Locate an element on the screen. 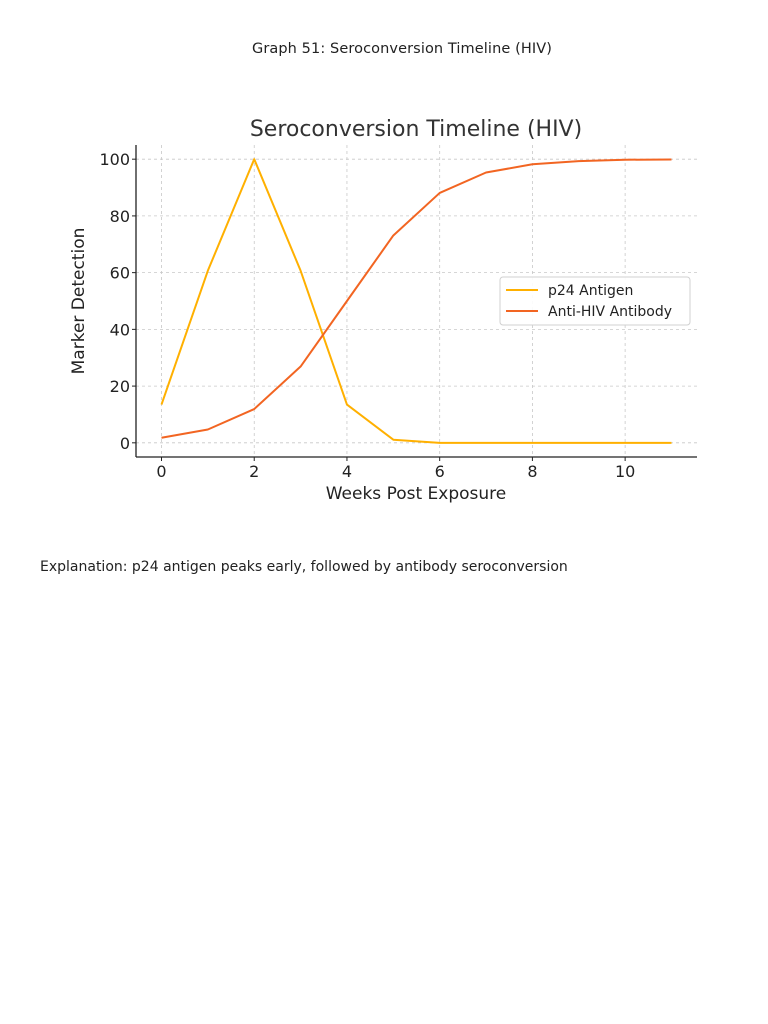  legend-label: p24 Antigen is located at coordinates (590, 291).